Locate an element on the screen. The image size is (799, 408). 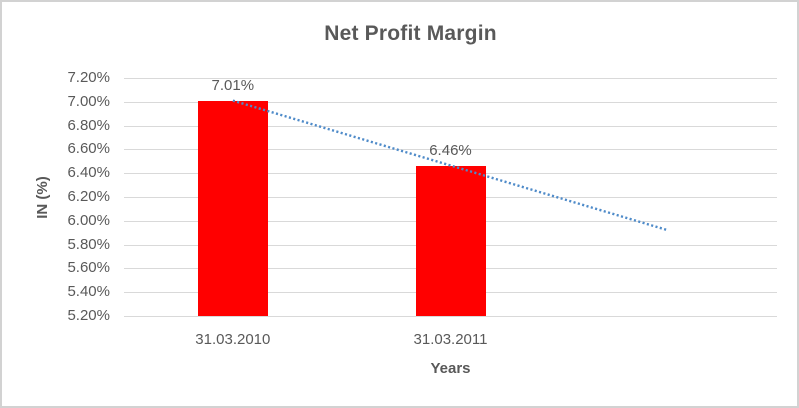
y-tick-label: 6.40% is located at coordinates (88, 173).